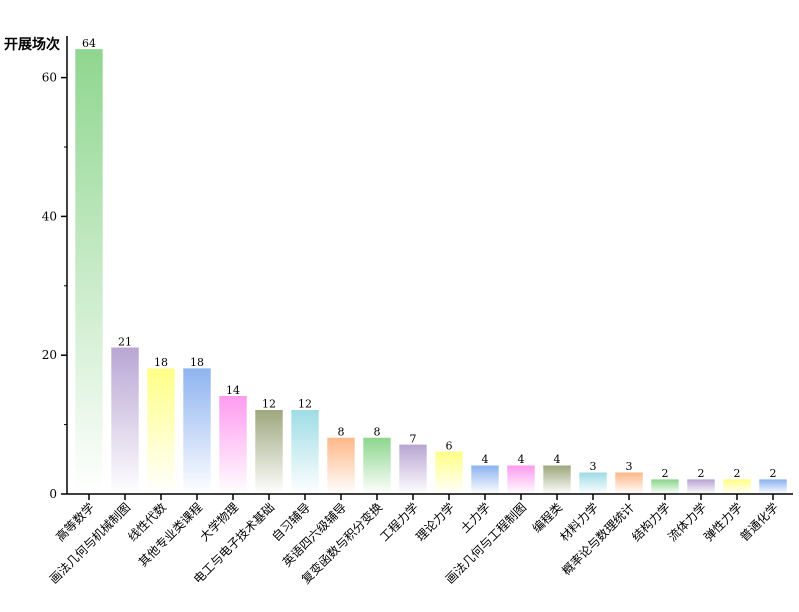 The image size is (799, 612). Describe the element at coordinates (413, 438) in the screenshot. I see `value-label: 7` at that location.